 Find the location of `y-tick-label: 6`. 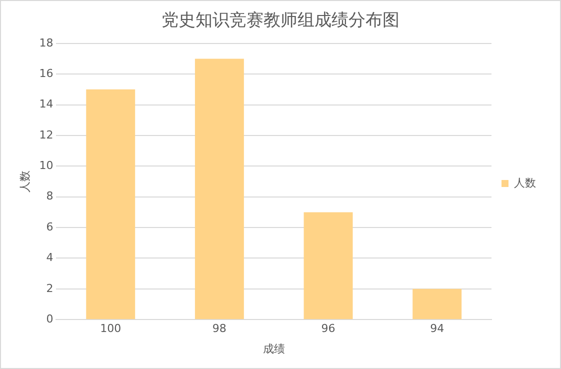

y-tick-label: 6 is located at coordinates (50, 227).